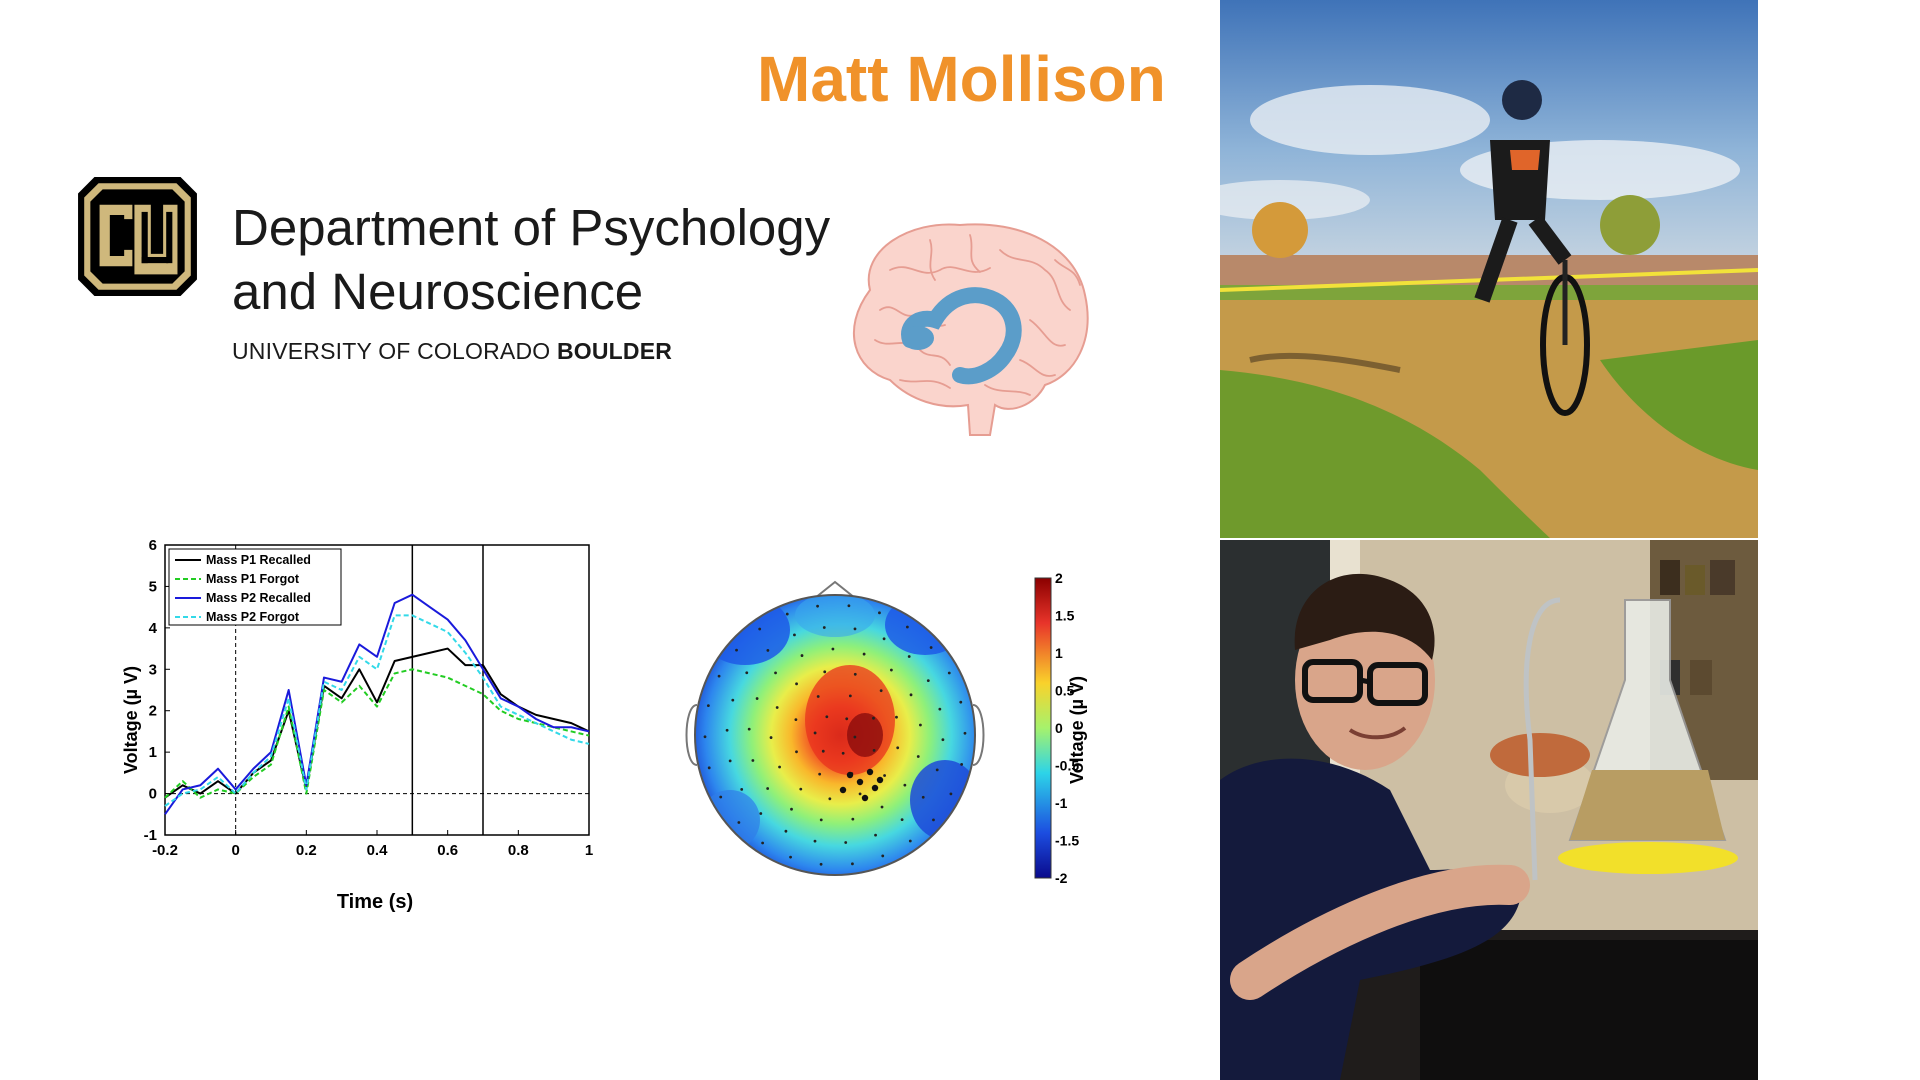 The width and height of the screenshot is (1920, 1080). What do you see at coordinates (589, 850) in the screenshot?
I see `erp-xtick-label: 1` at bounding box center [589, 850].